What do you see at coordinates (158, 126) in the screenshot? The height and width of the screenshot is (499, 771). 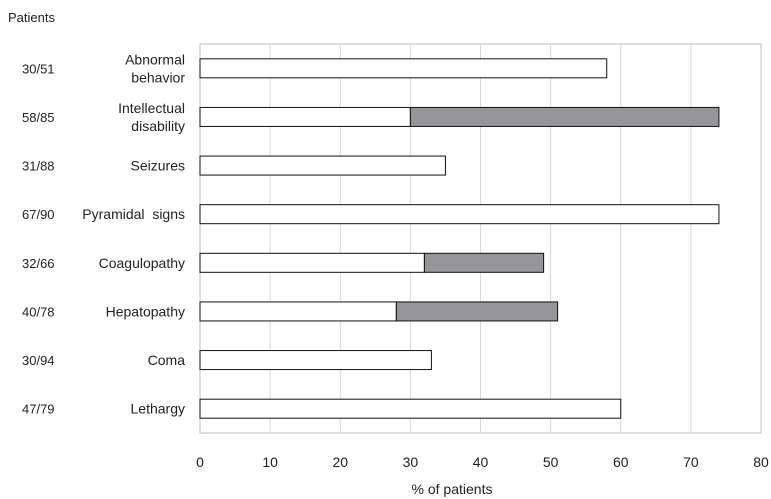 I see `category-label: disability` at bounding box center [158, 126].